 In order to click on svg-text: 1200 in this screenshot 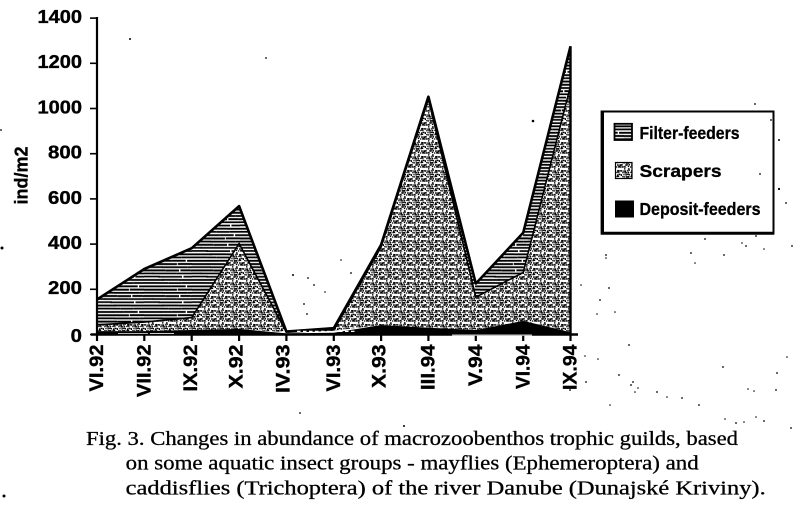, I will do `click(60, 62)`.